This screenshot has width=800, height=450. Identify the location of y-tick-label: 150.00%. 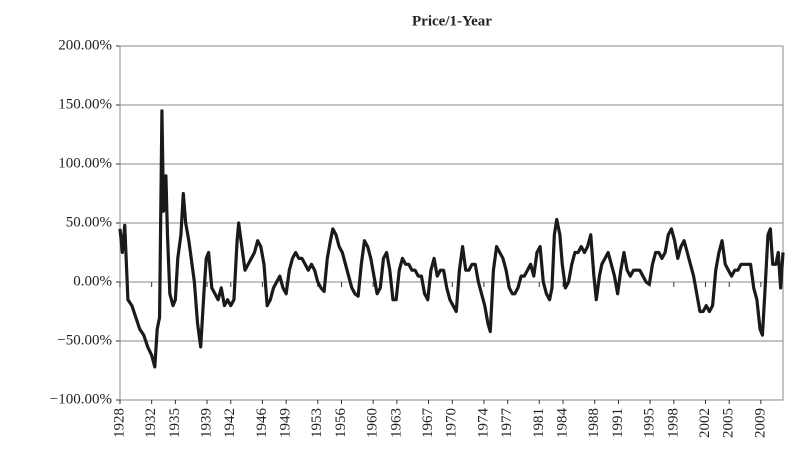
(85, 104).